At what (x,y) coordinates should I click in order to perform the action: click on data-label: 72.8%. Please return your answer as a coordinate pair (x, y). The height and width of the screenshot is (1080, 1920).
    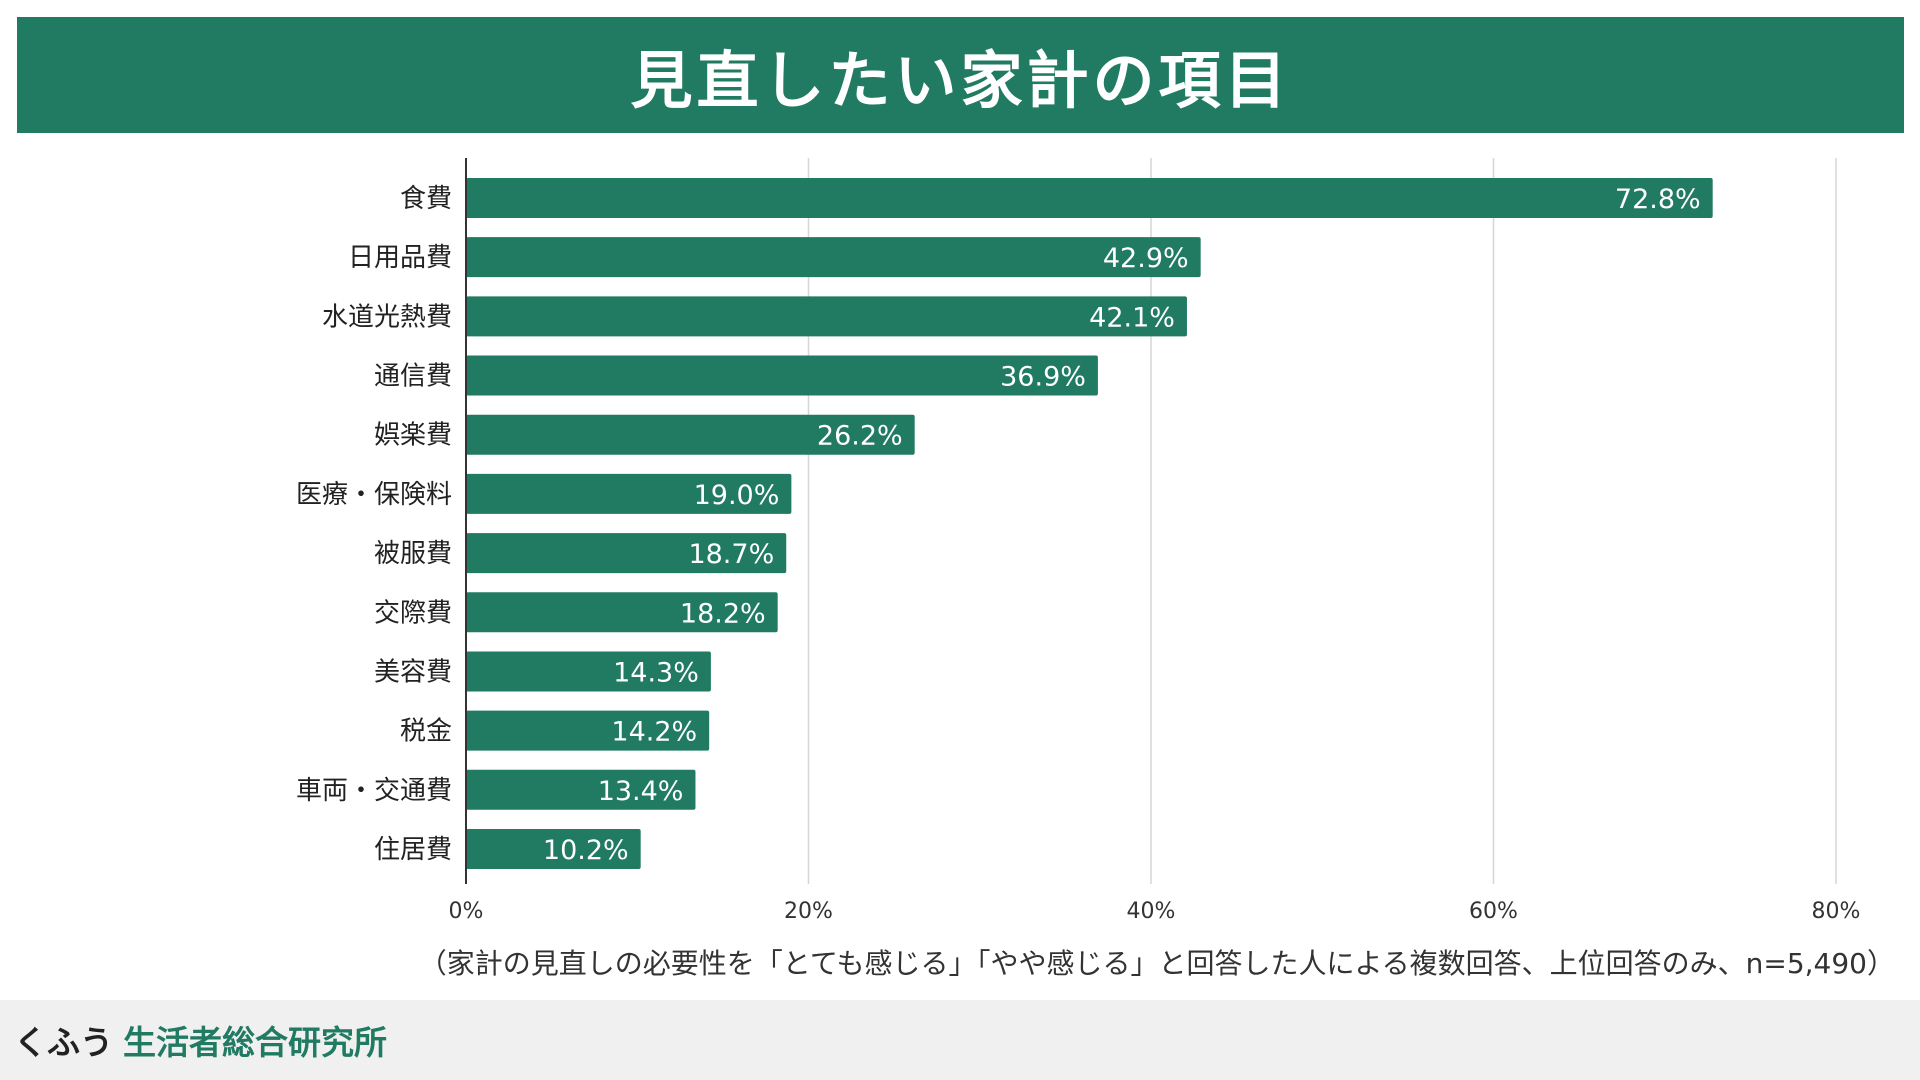
    Looking at the image, I should click on (1658, 199).